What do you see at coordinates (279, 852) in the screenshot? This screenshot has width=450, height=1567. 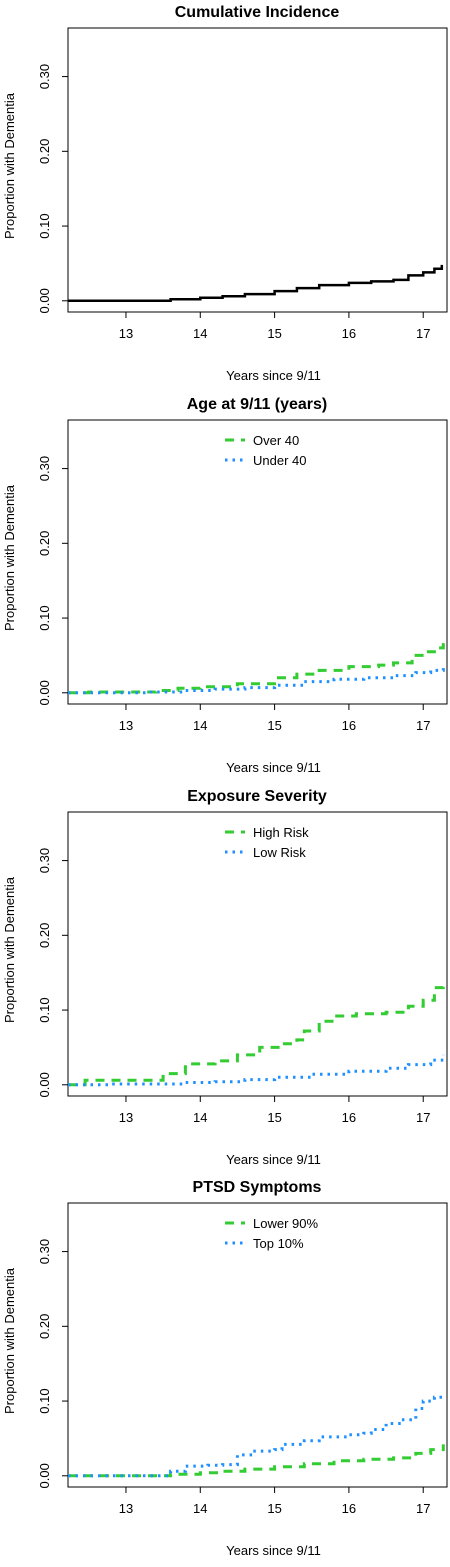 I see `legend-entry: Low Risk` at bounding box center [279, 852].